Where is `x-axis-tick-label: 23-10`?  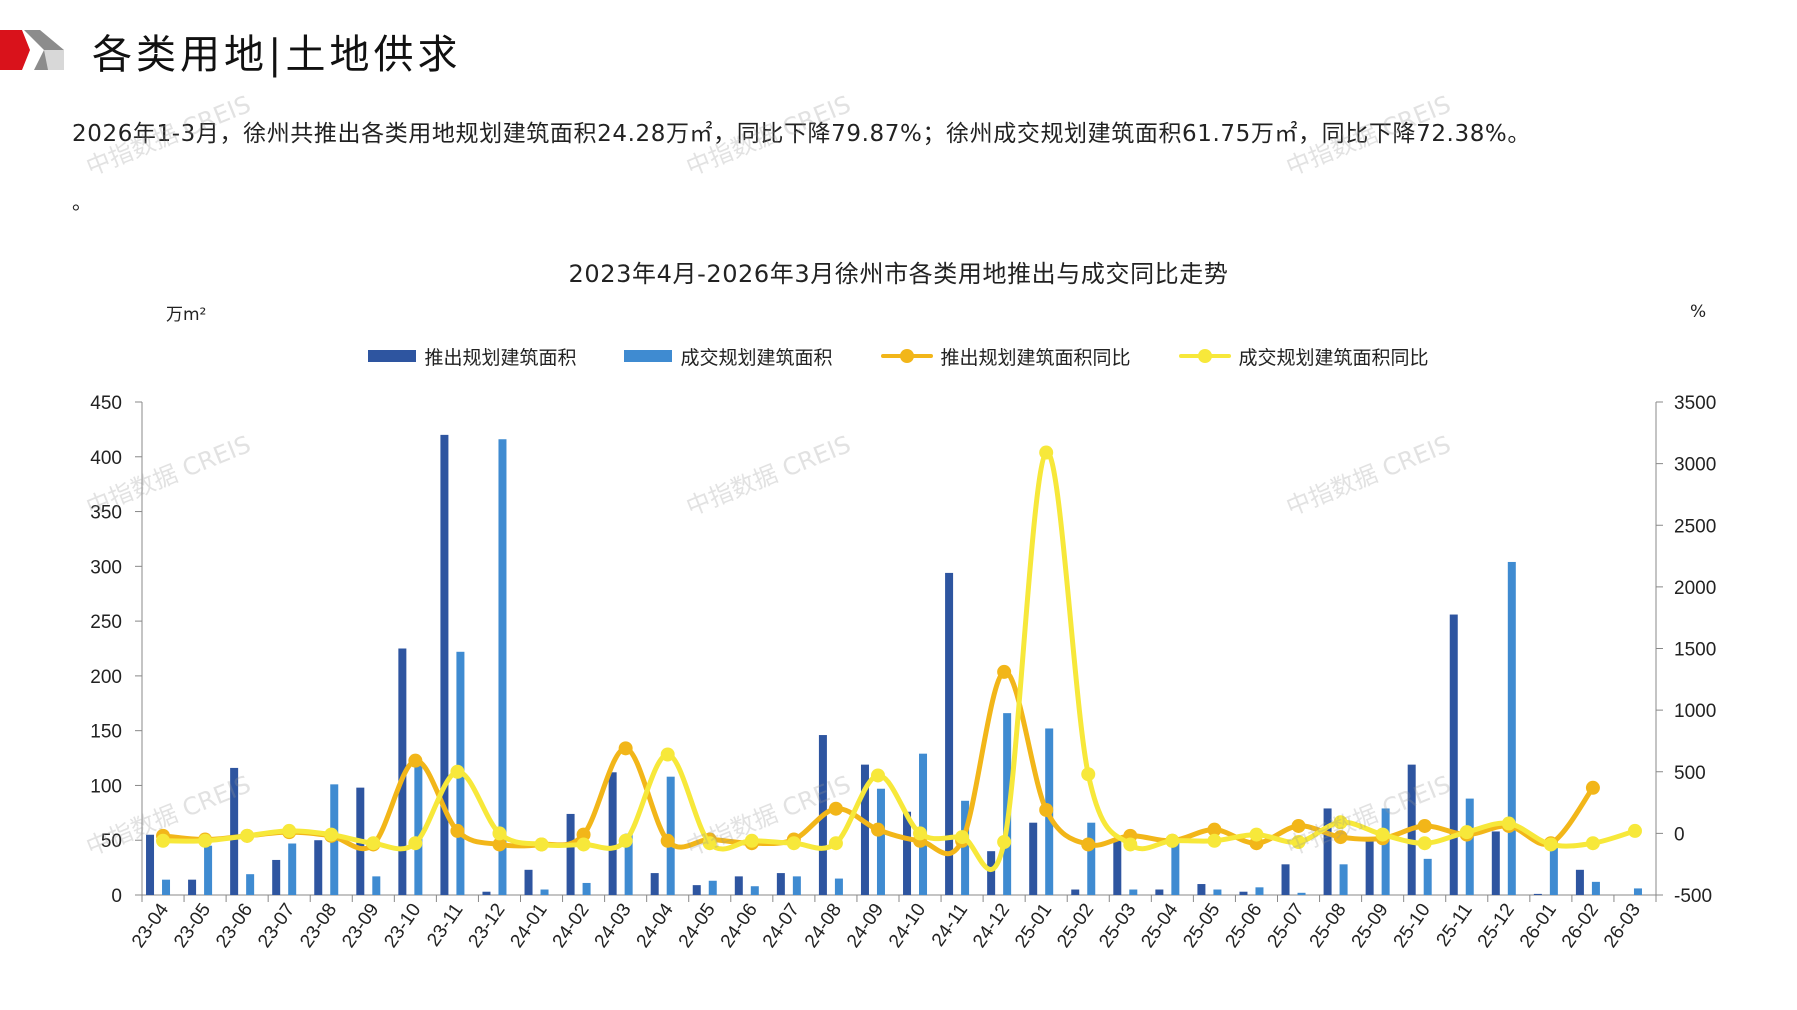
x-axis-tick-label: 23-10 is located at coordinates (402, 926).